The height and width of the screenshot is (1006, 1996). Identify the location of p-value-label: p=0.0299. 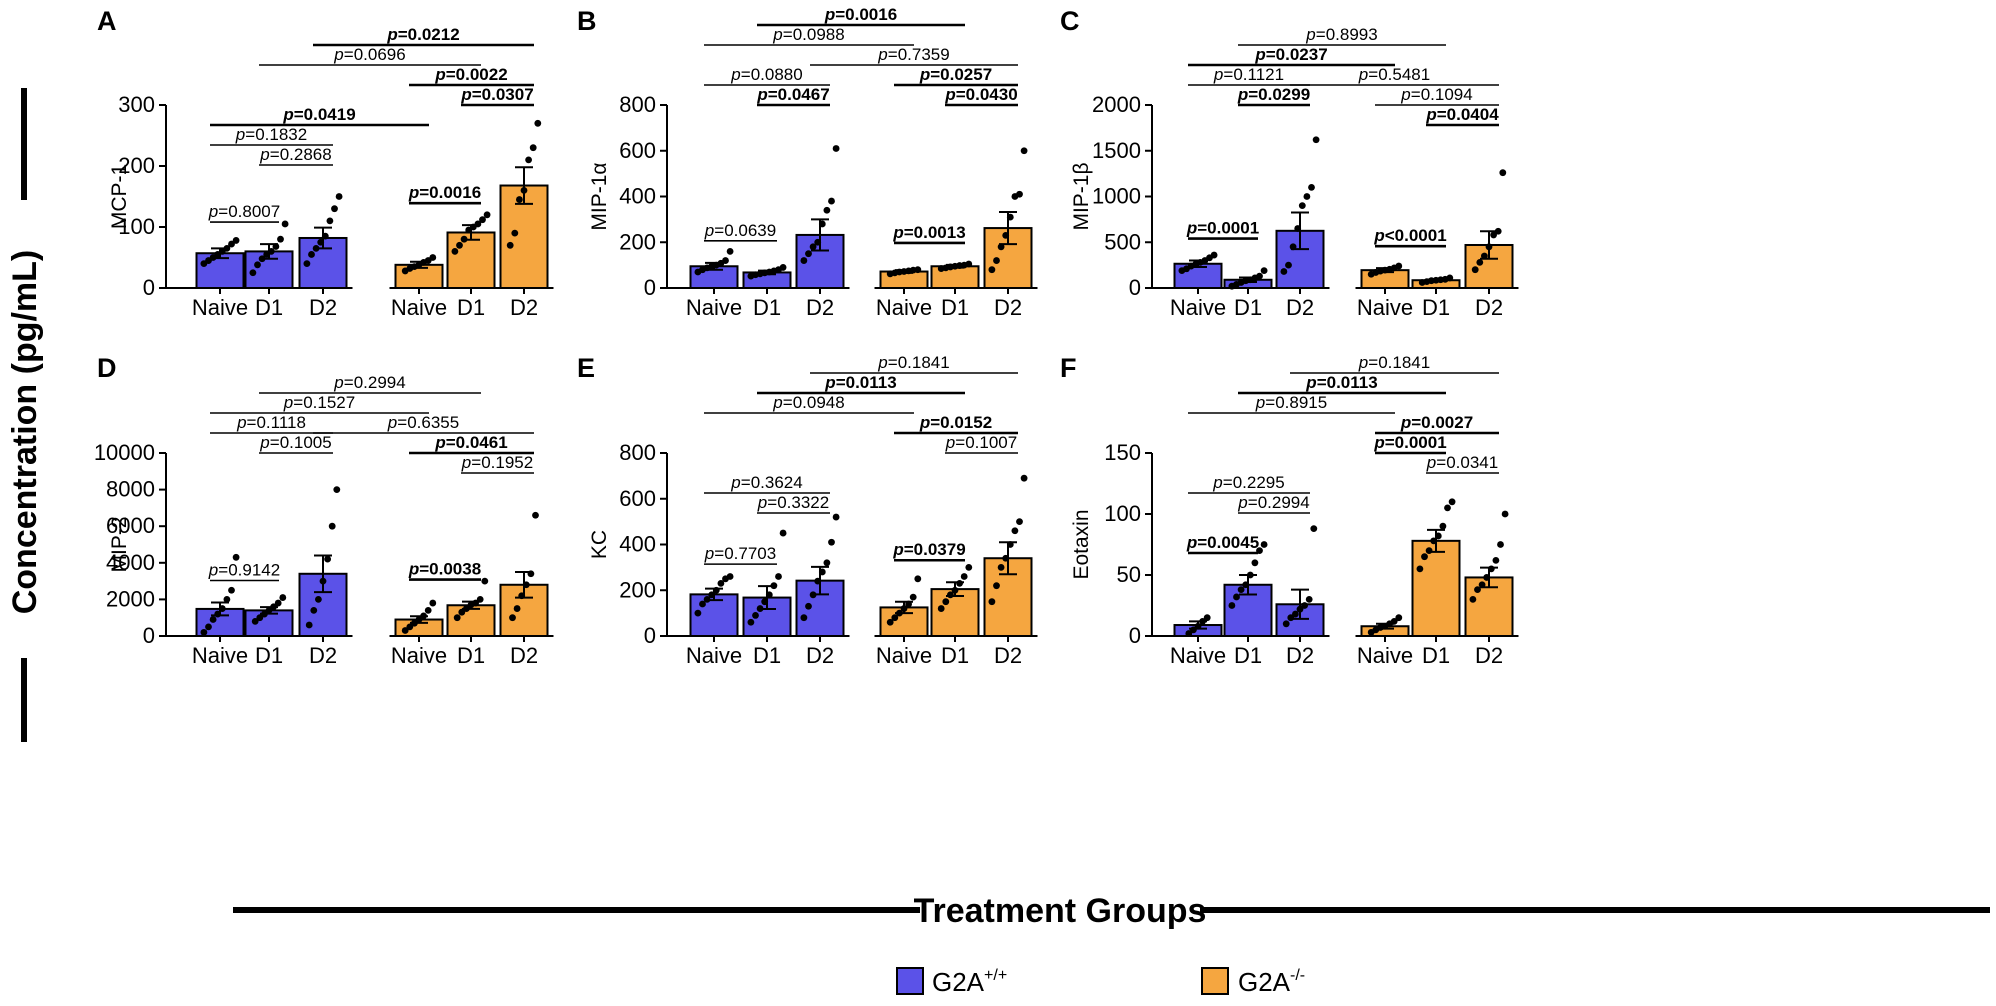
(1273, 94).